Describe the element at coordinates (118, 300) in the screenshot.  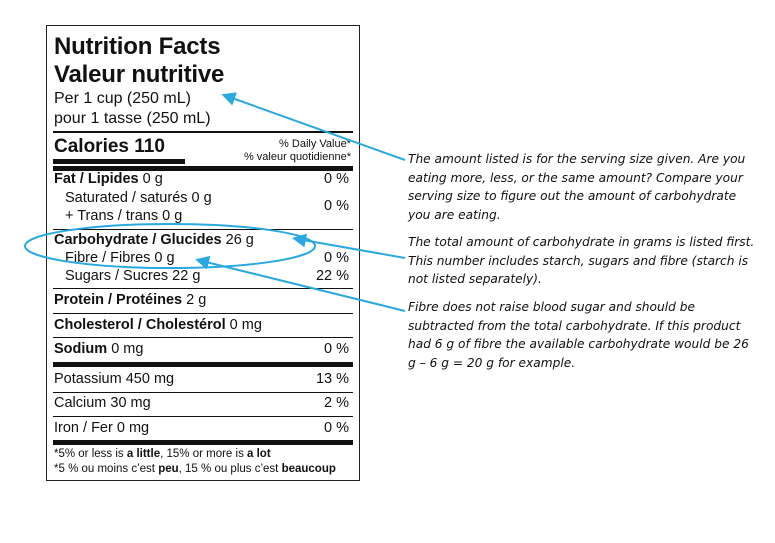
I see `protein-label: Protein / Protéines` at that location.